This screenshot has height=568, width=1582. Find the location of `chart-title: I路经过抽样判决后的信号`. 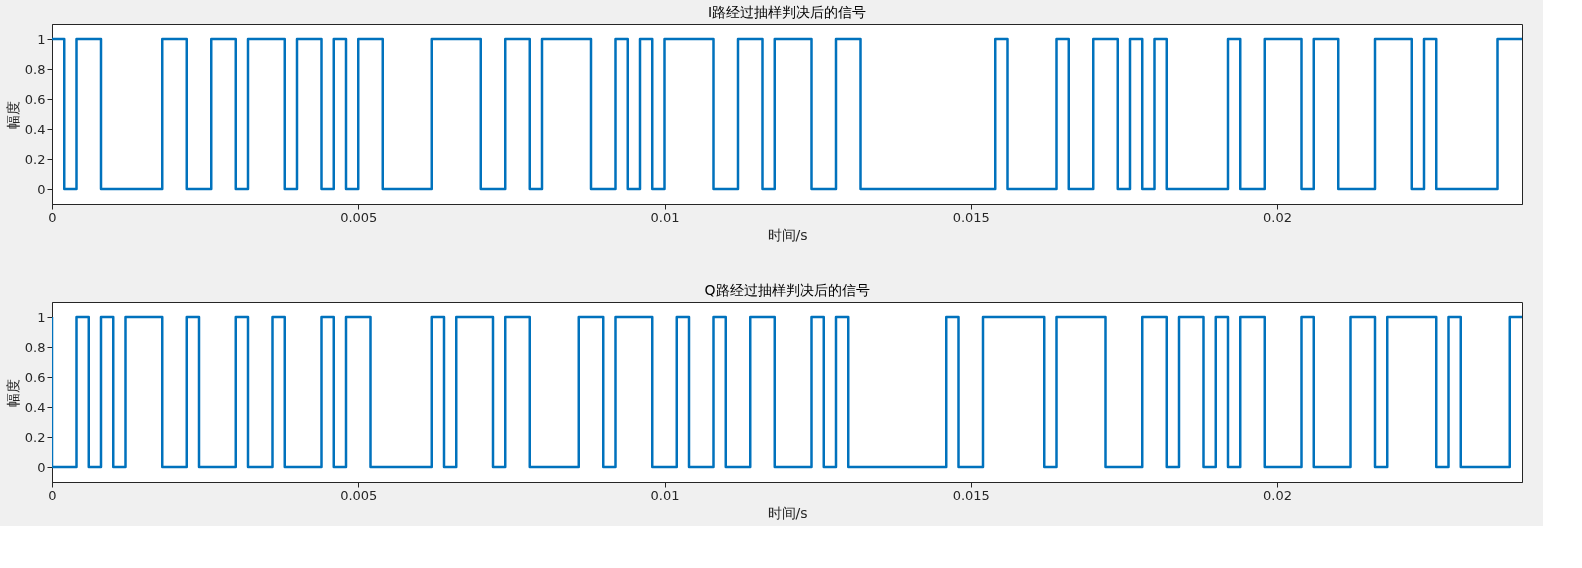

chart-title: I路经过抽样判决后的信号 is located at coordinates (787, 12).